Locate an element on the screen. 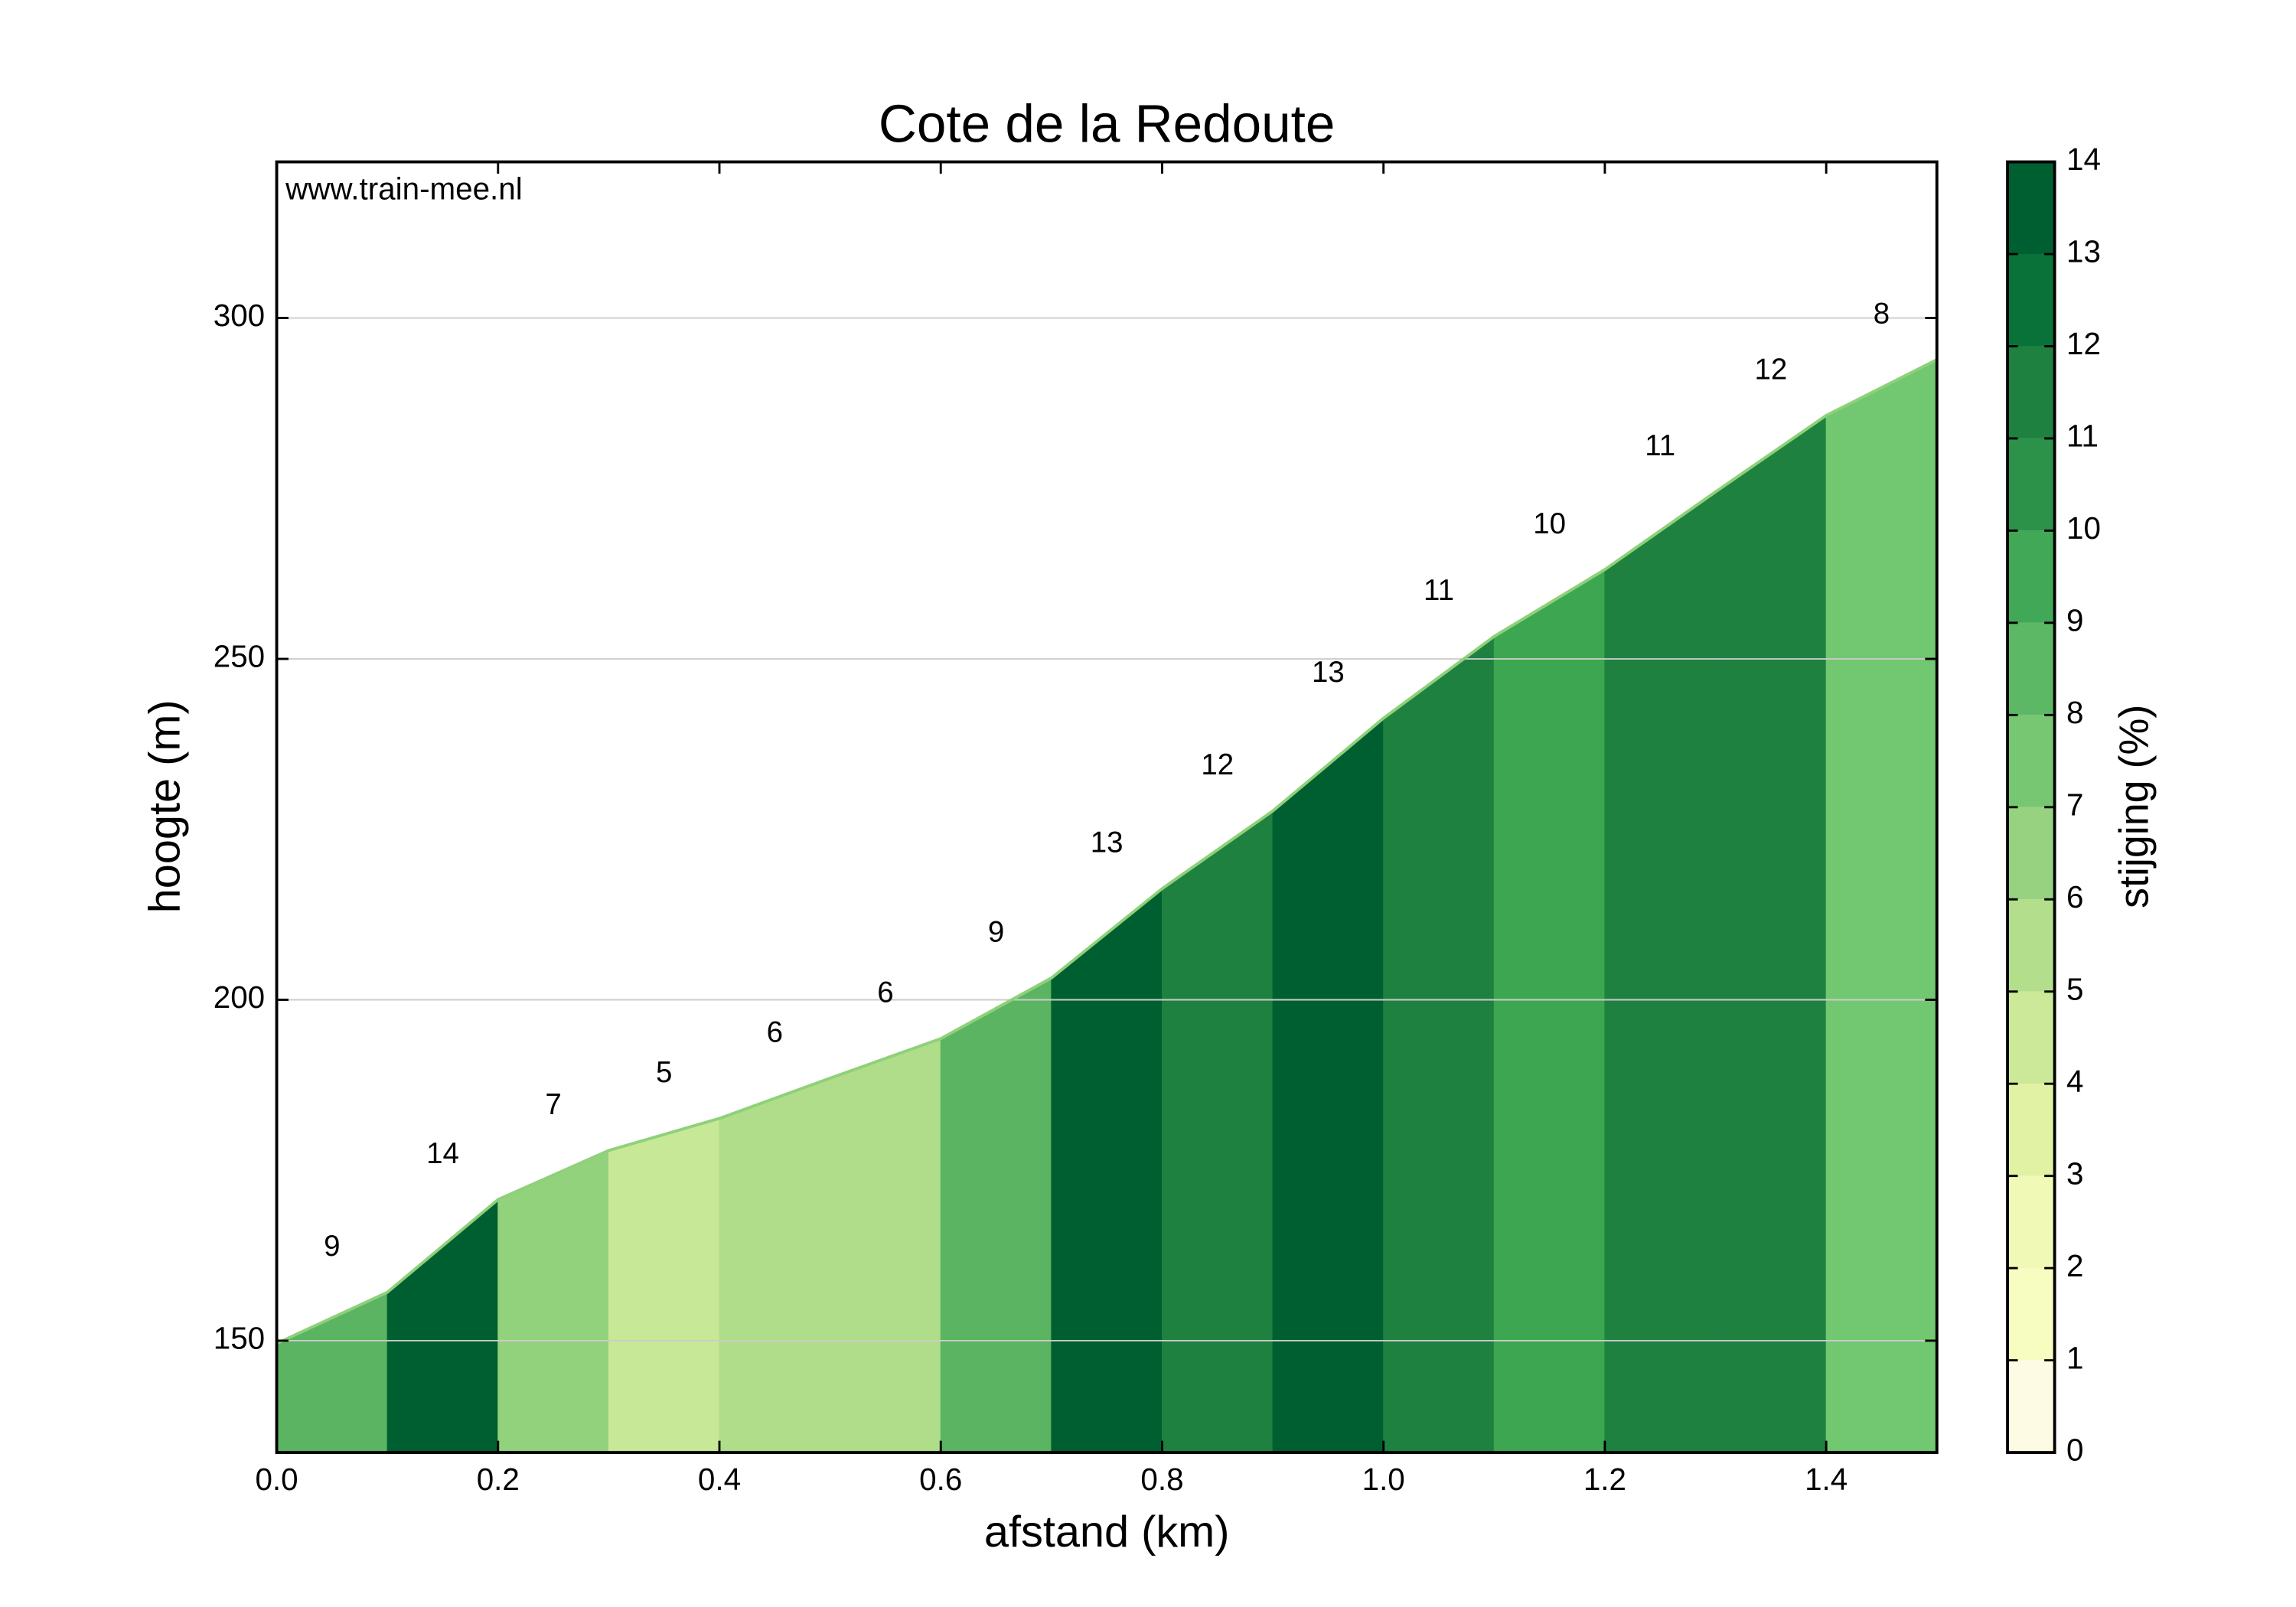  colorbar-tick-label: 1 is located at coordinates (2074, 1357).